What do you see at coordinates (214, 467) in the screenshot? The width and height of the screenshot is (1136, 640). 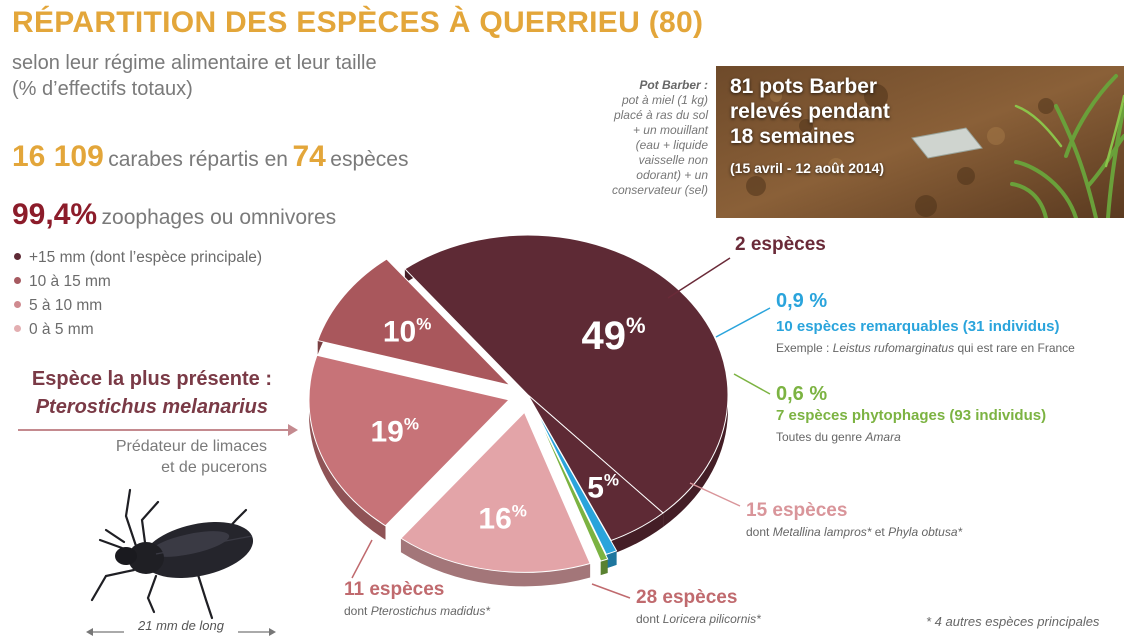 I see `predator-line-2: et de pucerons` at bounding box center [214, 467].